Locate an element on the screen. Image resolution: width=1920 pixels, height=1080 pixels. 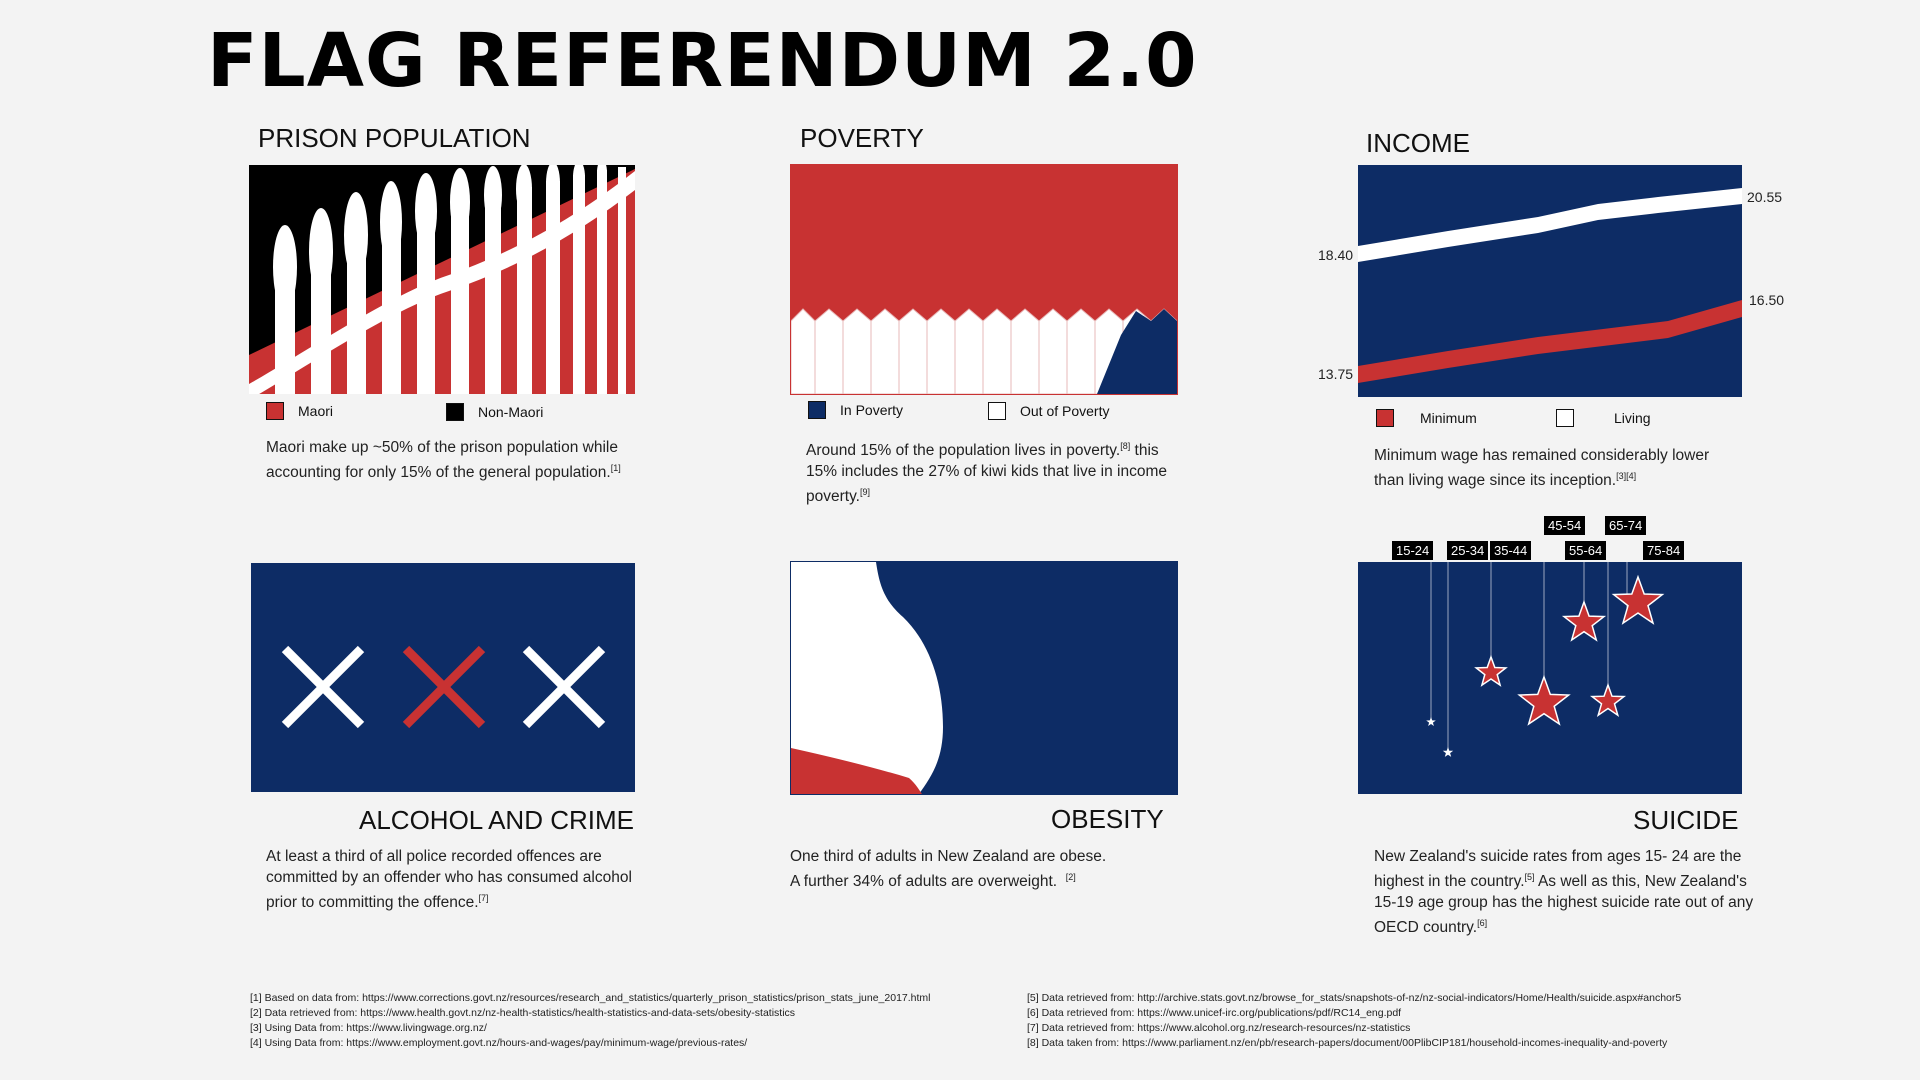
income-heading: INCOME is located at coordinates (1418, 143).